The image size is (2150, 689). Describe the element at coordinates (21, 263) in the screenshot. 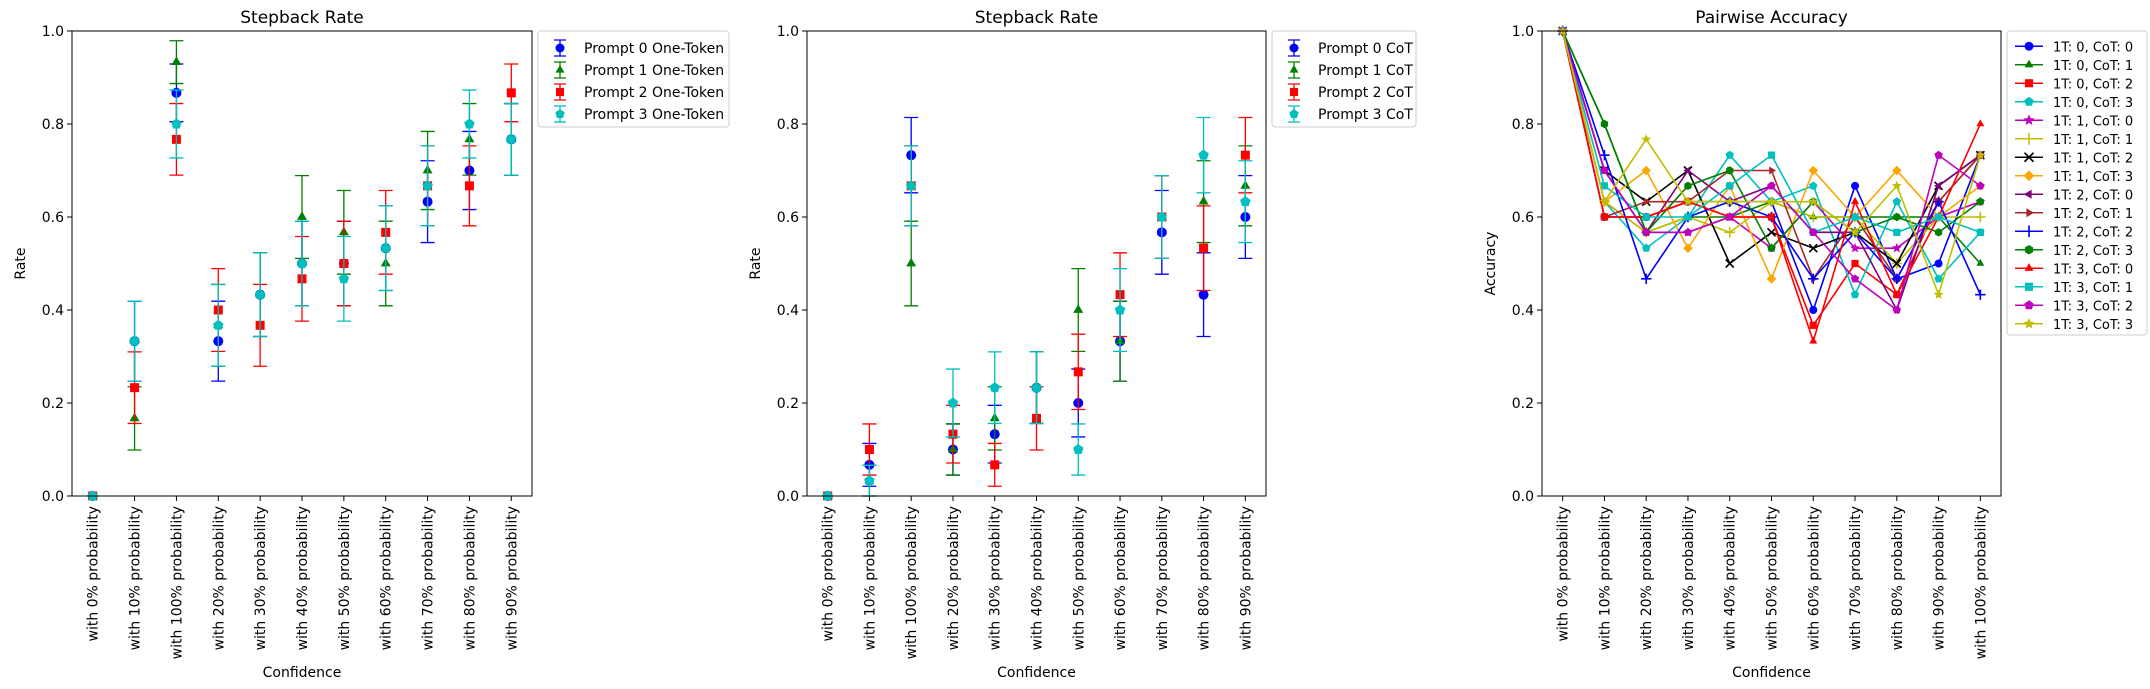

I see `y-axis-label: Rate` at that location.